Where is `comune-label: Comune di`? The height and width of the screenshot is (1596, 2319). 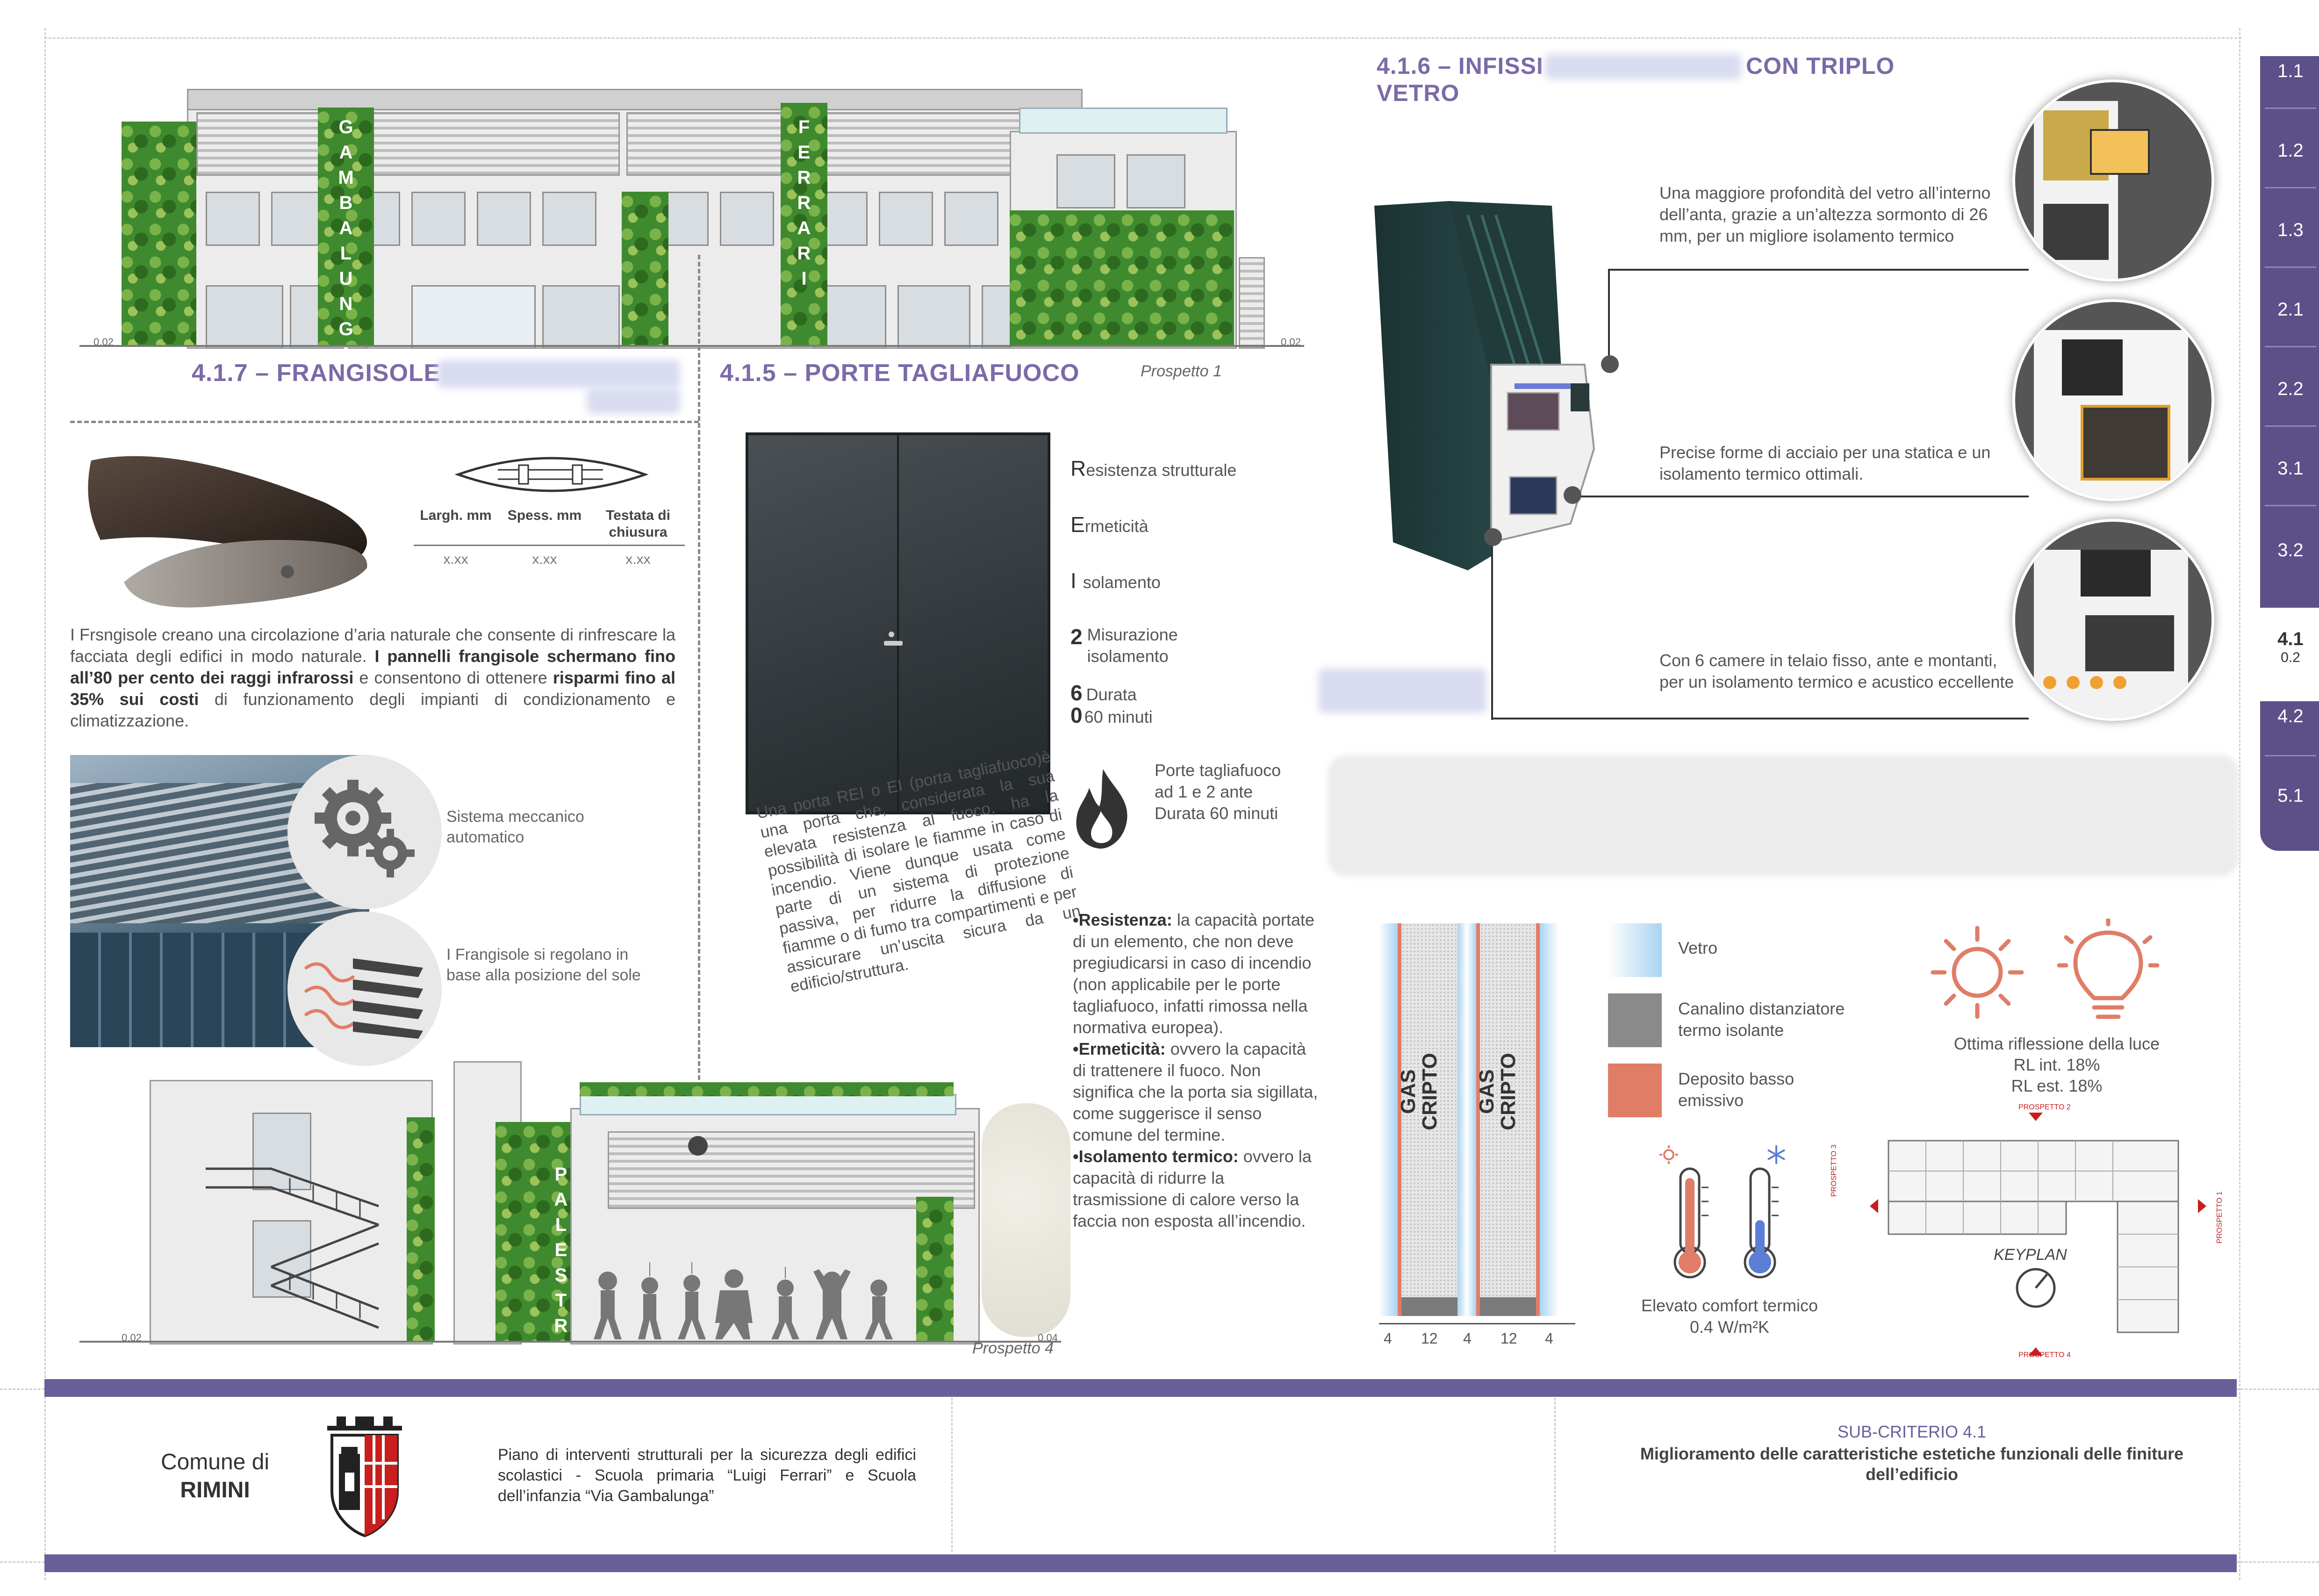
comune-label: Comune di is located at coordinates (215, 1462).